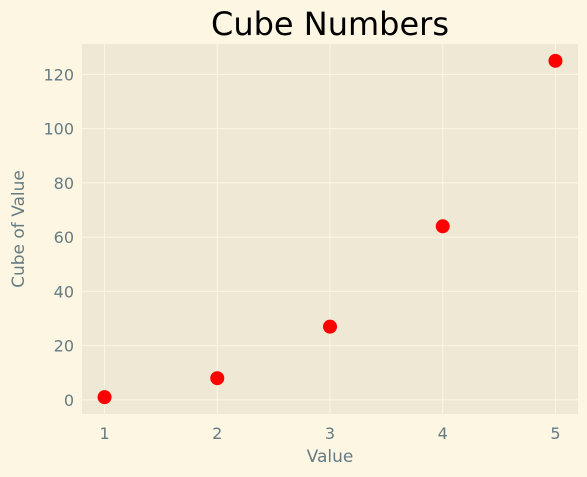 The image size is (587, 477). Describe the element at coordinates (555, 433) in the screenshot. I see `x-tick-label: 5` at that location.